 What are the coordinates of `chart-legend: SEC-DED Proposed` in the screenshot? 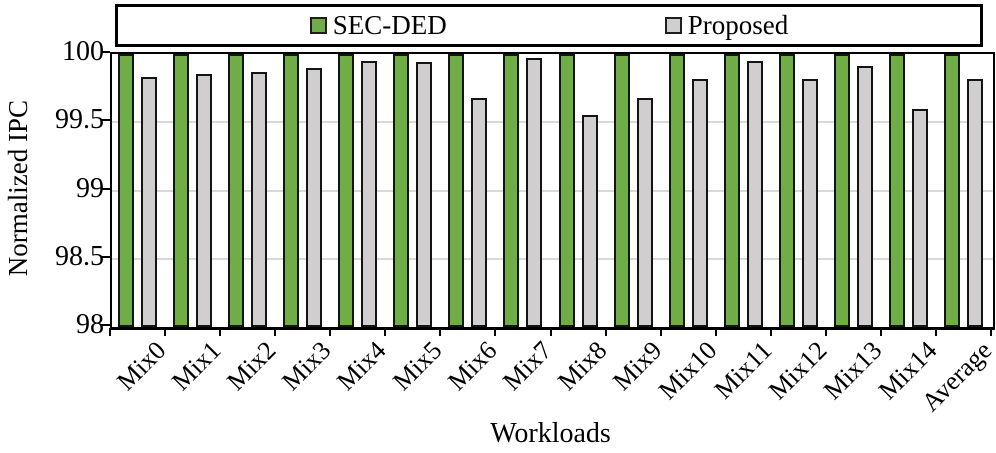 It's located at (549, 25).